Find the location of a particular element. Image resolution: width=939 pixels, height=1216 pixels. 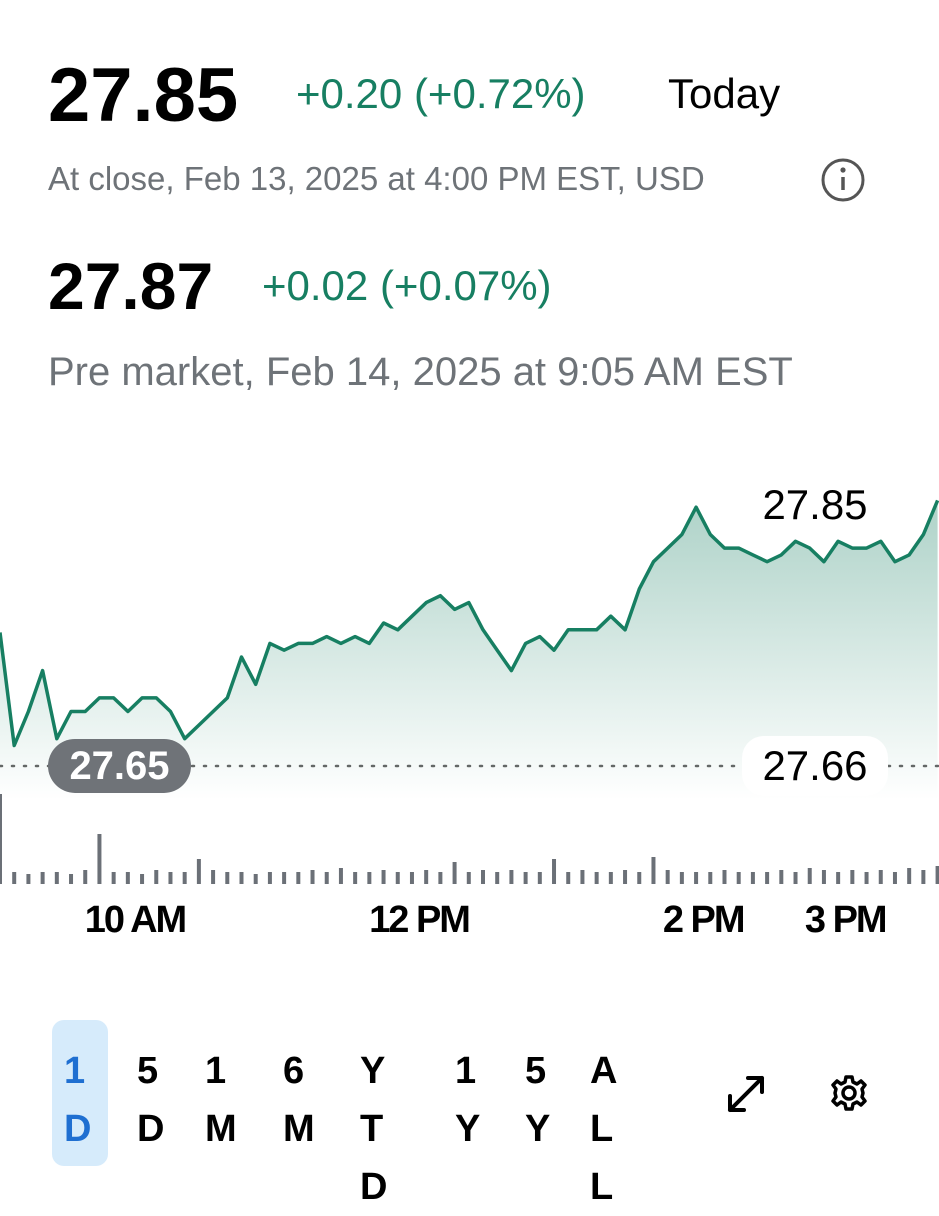

range-option: ALL is located at coordinates (604, 1129).